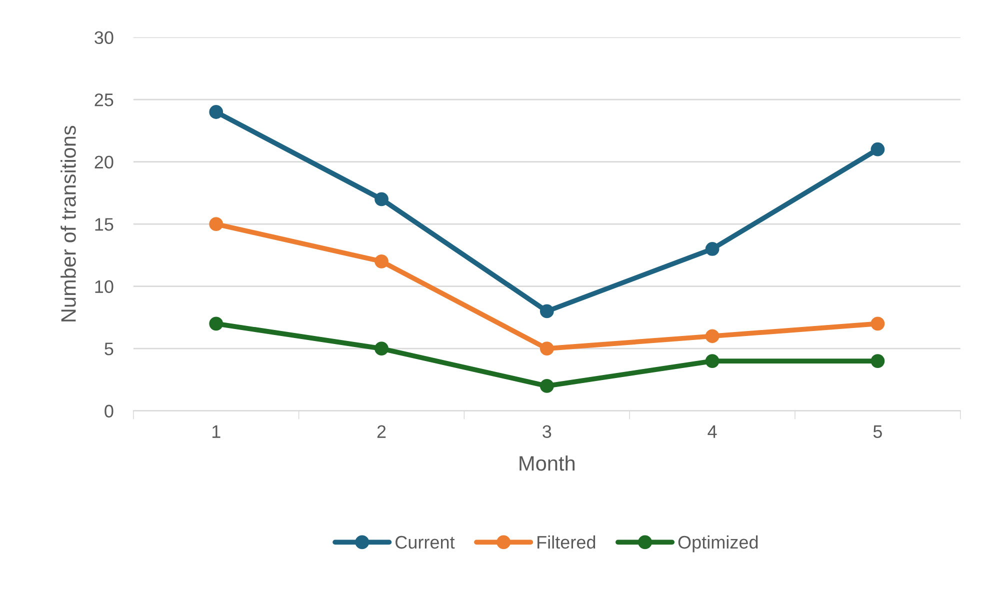  What do you see at coordinates (381, 431) in the screenshot?
I see `x-tick-label: 2` at bounding box center [381, 431].